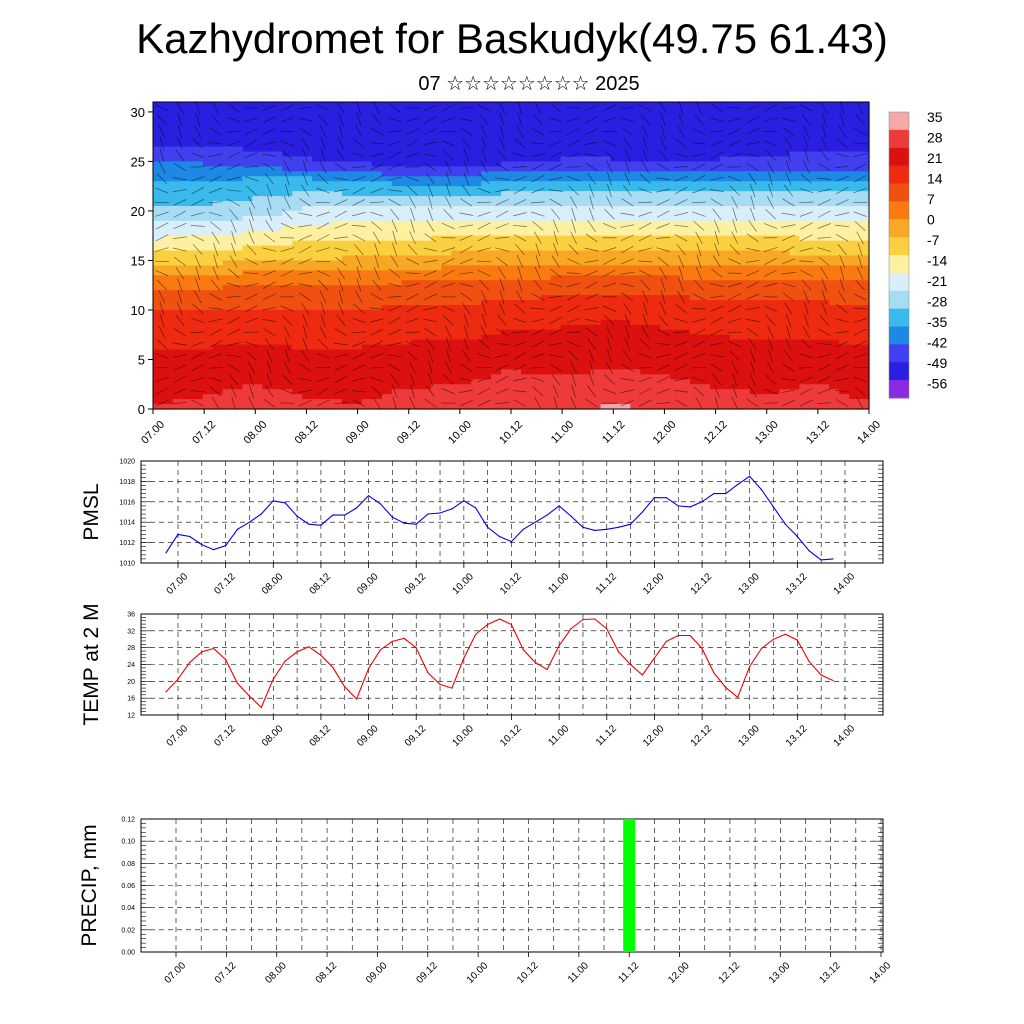 The height and width of the screenshot is (1024, 1024). I want to click on chart-subtitle: 07 ☆☆☆☆☆☆☆☆ 2025, so click(529, 84).